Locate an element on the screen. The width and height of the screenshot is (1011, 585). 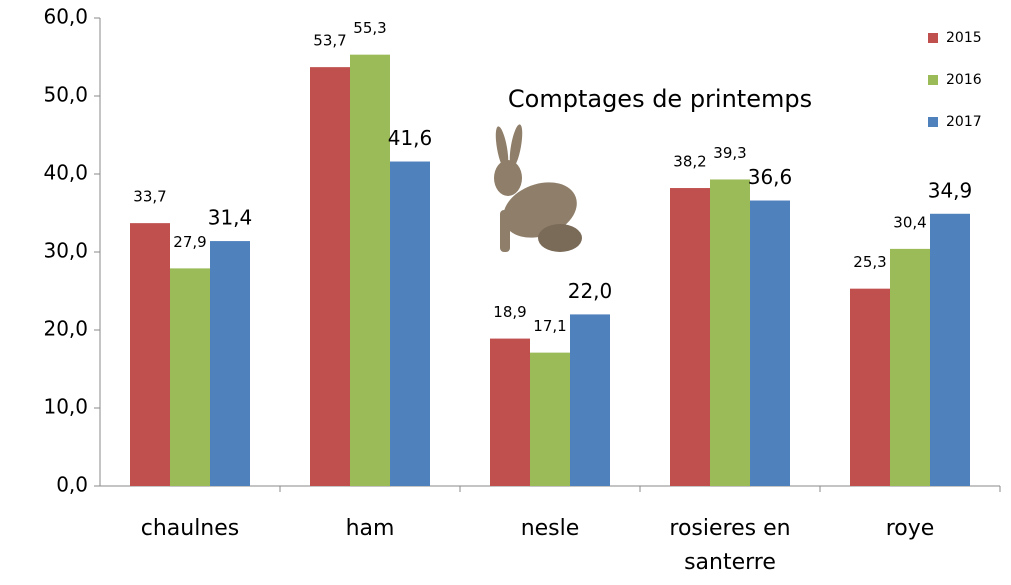
value-label: 39,3 is located at coordinates (729, 153).